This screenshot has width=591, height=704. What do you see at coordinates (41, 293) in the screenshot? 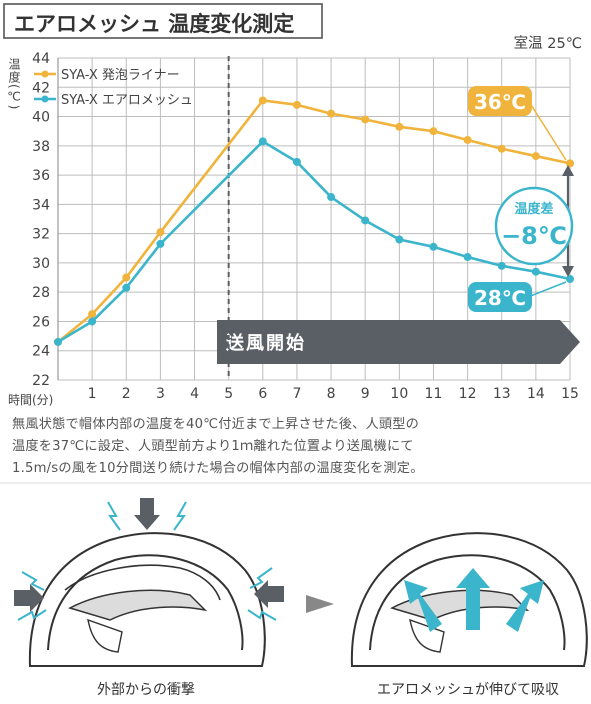
I see `y-tick-label: 28` at bounding box center [41, 293].